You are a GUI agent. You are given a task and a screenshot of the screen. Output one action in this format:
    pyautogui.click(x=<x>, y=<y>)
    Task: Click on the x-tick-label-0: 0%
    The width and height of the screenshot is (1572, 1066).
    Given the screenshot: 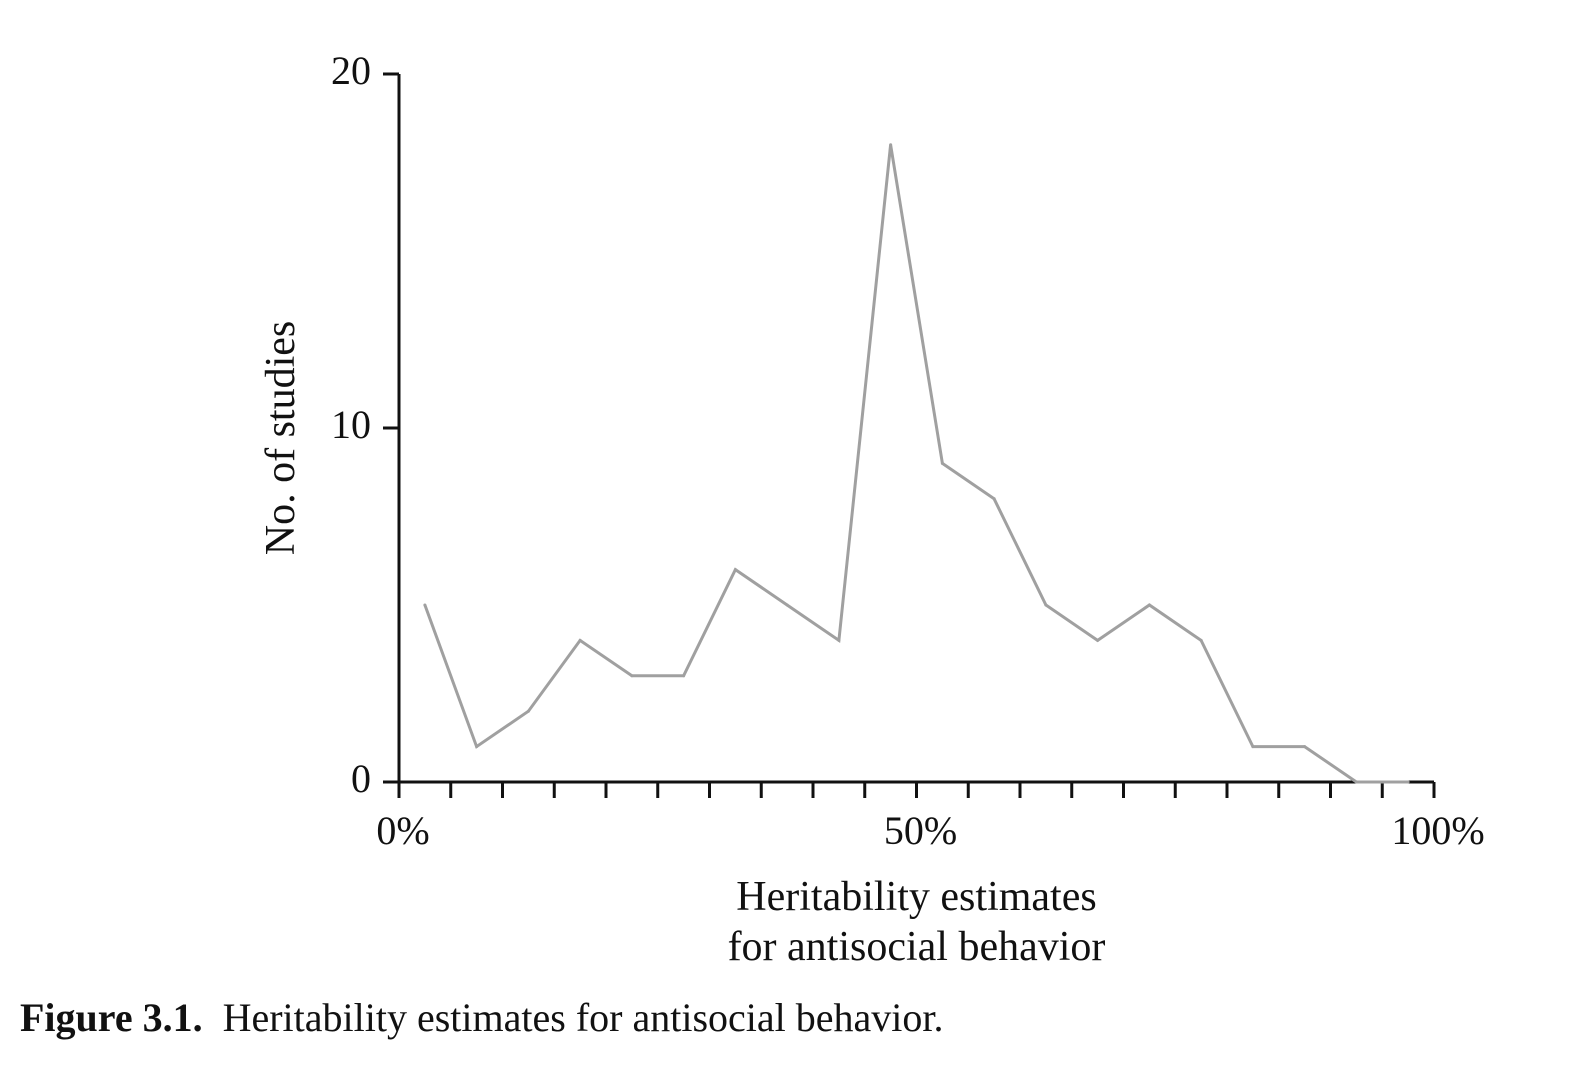 What is the action you would take?
    pyautogui.click(x=402, y=830)
    